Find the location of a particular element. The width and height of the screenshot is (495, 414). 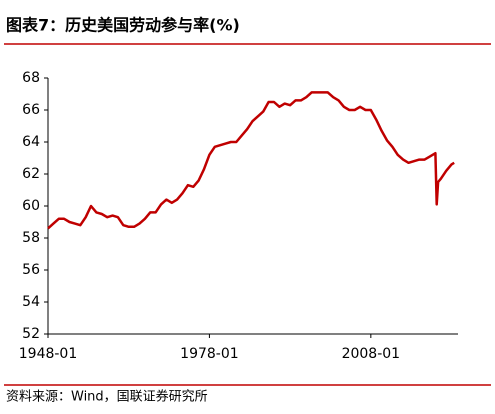

y-tick-label: 64 is located at coordinates (31, 142).